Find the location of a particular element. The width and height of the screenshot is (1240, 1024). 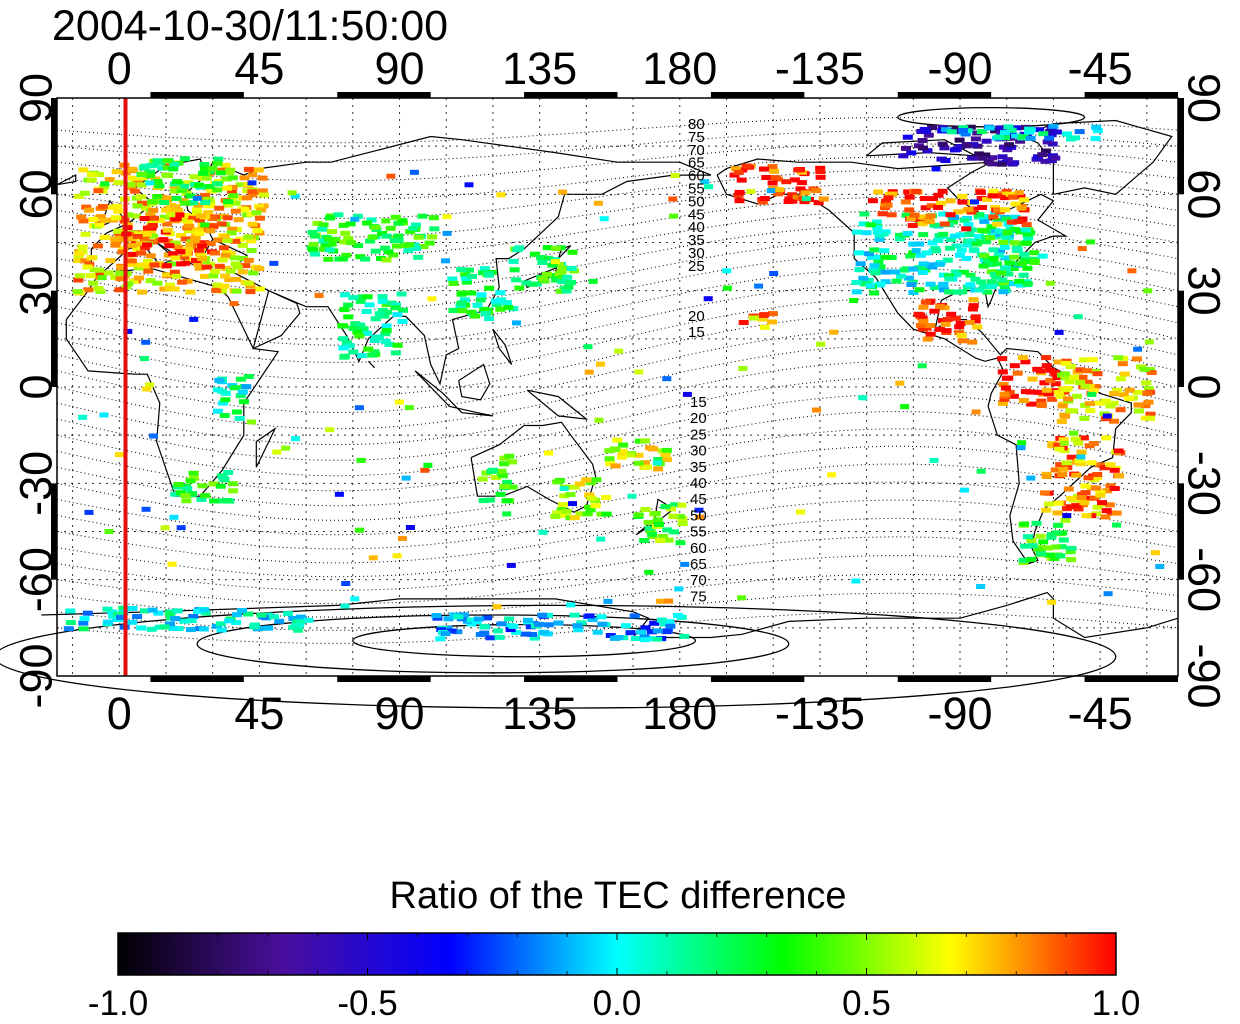

tec-cell-central-mexico is located at coordinates (973, 300).